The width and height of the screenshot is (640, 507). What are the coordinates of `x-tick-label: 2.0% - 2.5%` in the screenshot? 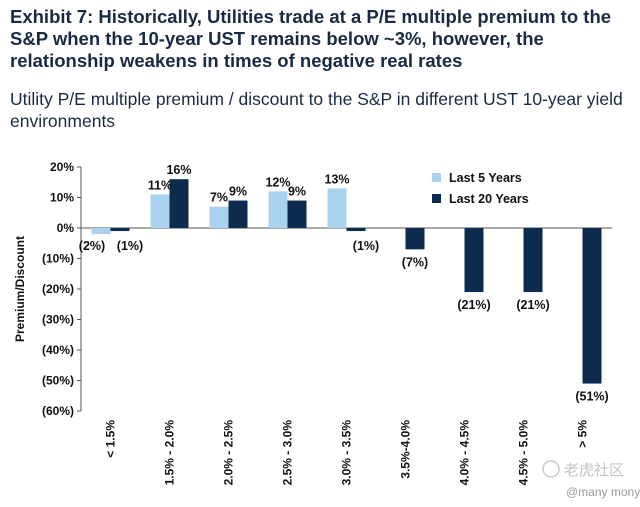 It's located at (229, 453).